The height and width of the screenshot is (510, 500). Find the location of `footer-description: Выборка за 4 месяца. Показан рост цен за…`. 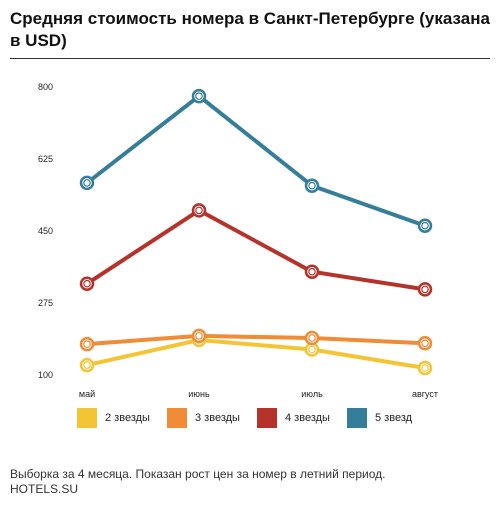

footer-description: Выборка за 4 месяца. Показан рост цен за… is located at coordinates (198, 474).